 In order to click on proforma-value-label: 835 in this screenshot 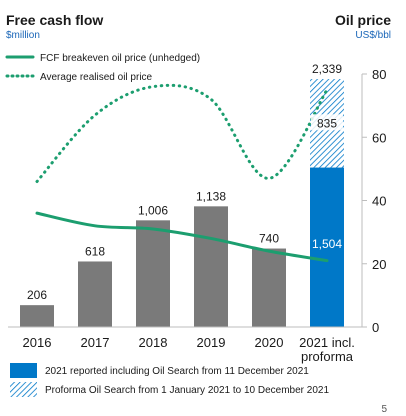, I will do `click(327, 123)`.